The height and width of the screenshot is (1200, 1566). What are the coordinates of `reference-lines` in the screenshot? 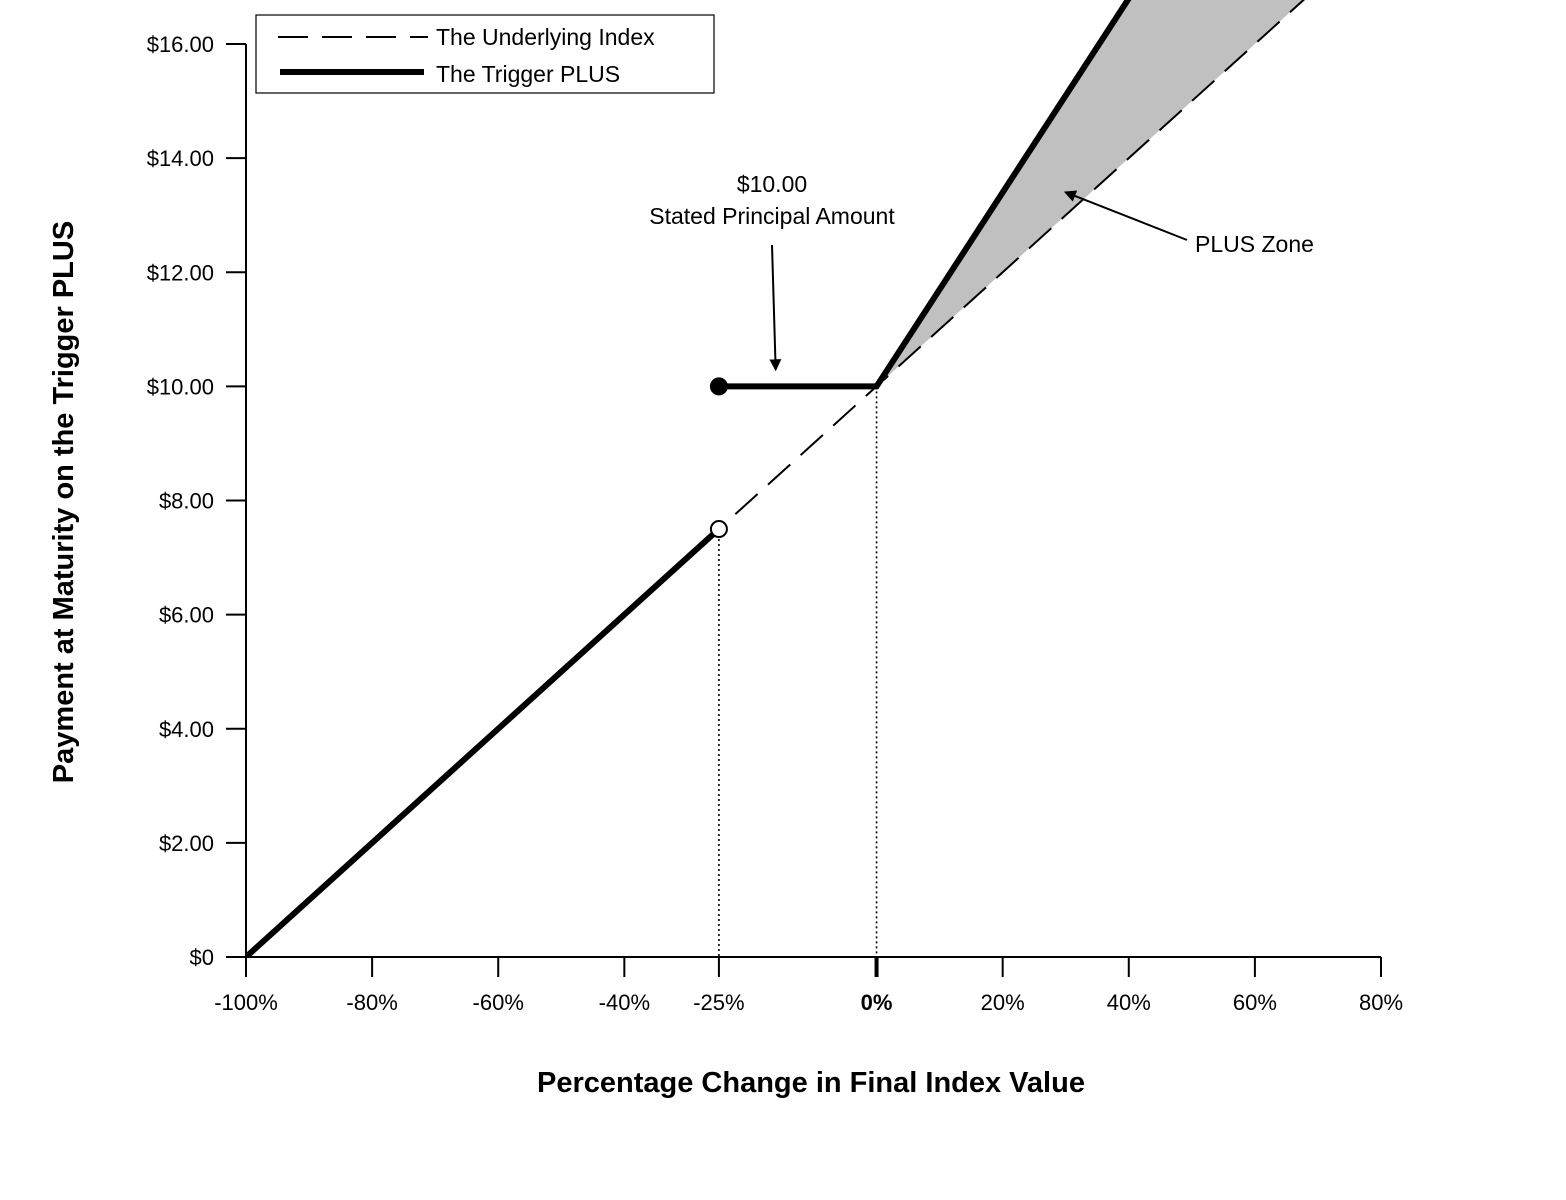 It's located at (798, 671).